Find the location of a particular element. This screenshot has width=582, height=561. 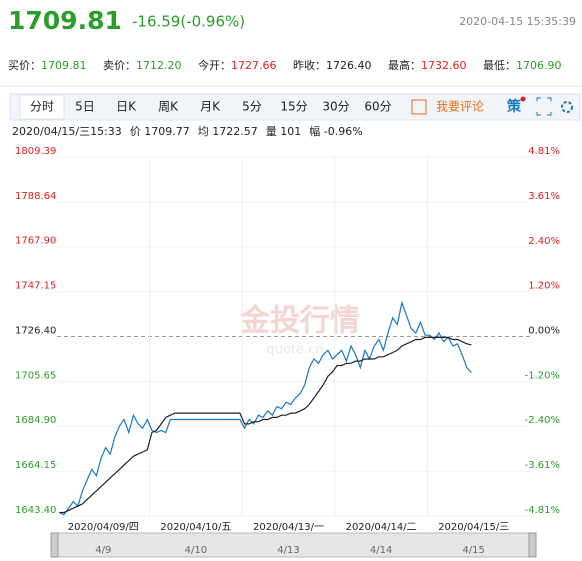

quote-label: 今开： is located at coordinates (214, 65).